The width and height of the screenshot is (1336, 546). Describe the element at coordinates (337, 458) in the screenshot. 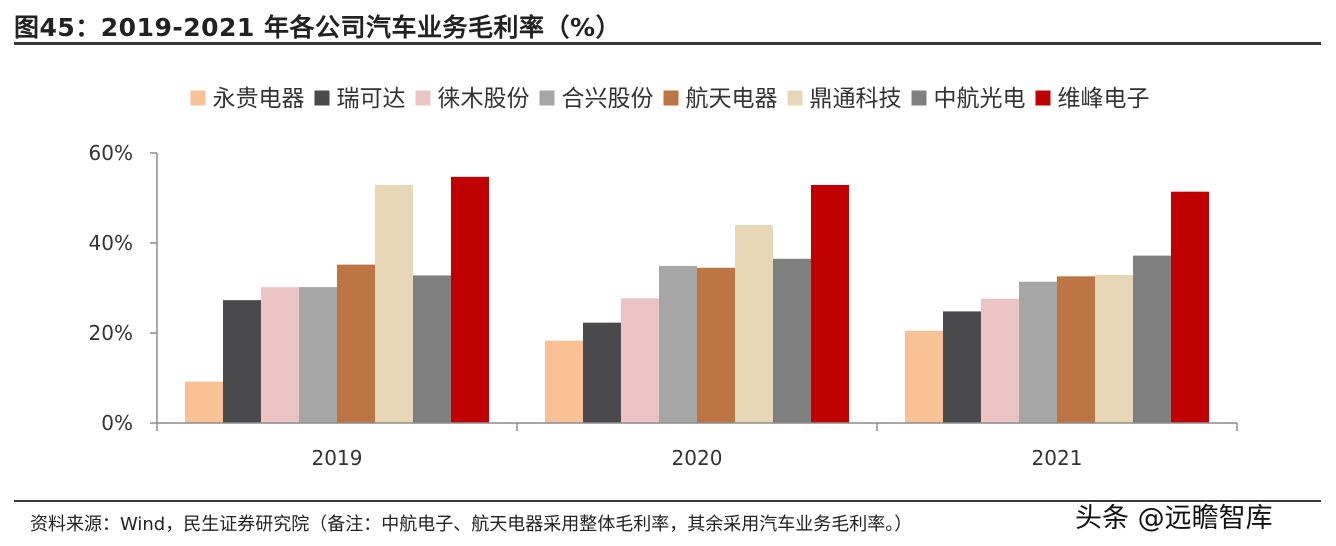

I see `x-tick-label: 2019` at that location.